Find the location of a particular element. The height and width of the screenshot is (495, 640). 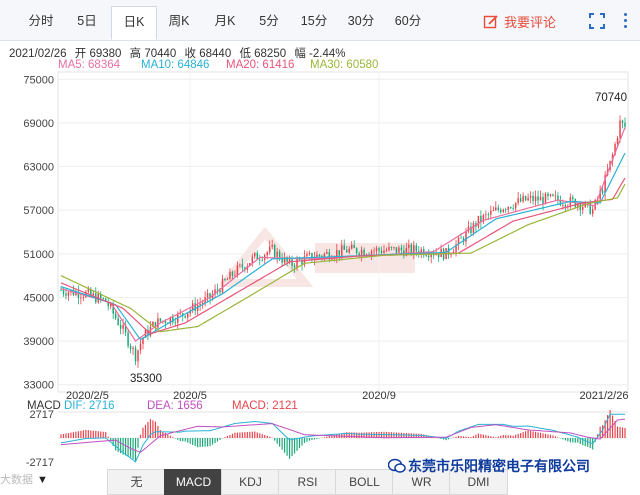

tab-5-day: 5日 is located at coordinates (87, 21).